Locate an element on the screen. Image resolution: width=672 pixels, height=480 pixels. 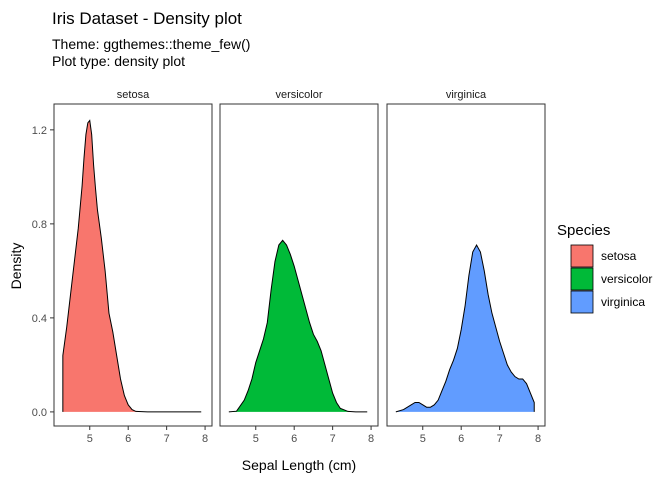
chart-subtitle-line-2: Plot type: density plot is located at coordinates (118, 61).